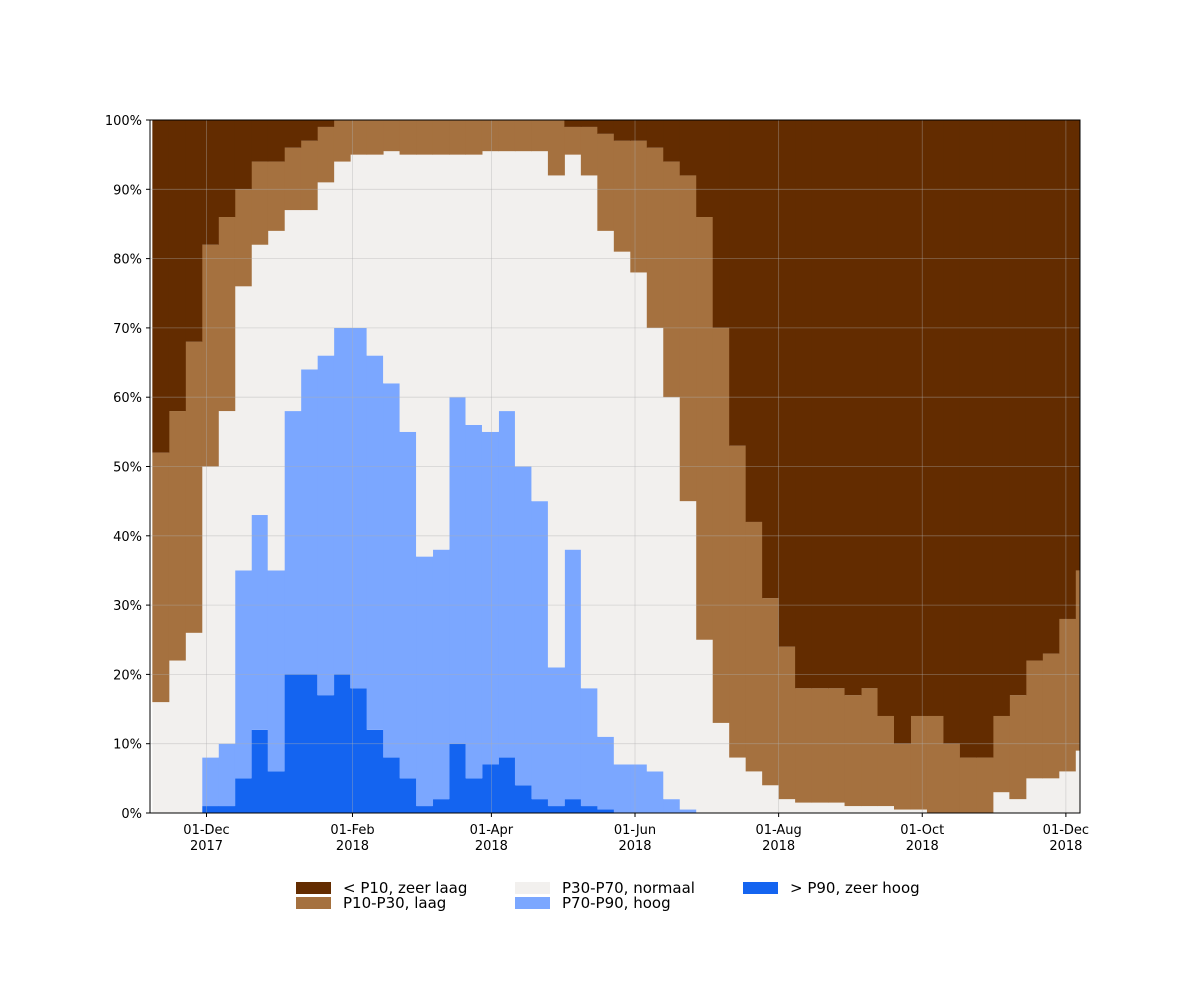 The width and height of the screenshot is (1200, 1000). Describe the element at coordinates (635, 838) in the screenshot. I see `x-tick-label: 01-Jun 2018` at that location.